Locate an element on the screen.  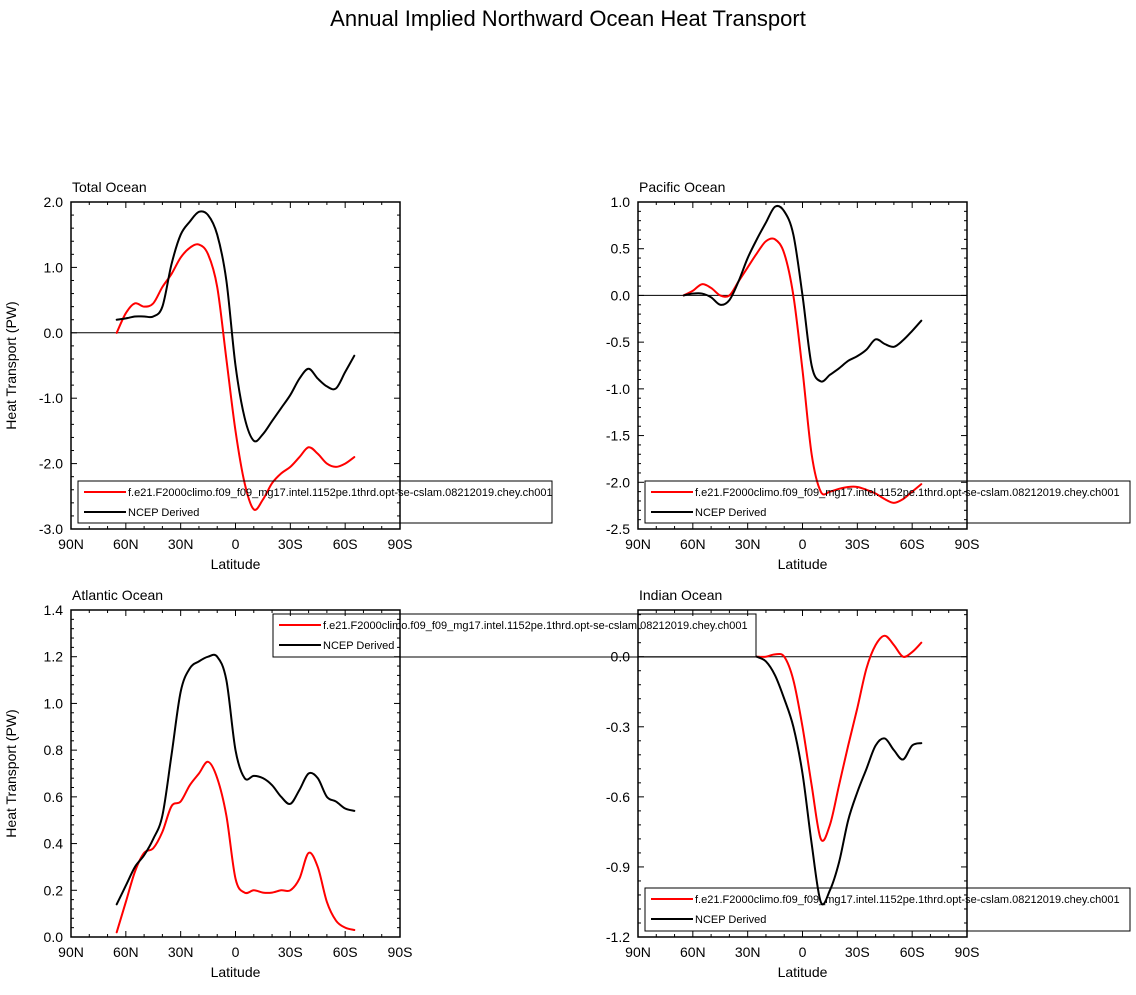
plot-frame-atlantic-ocean is located at coordinates (235, 773).